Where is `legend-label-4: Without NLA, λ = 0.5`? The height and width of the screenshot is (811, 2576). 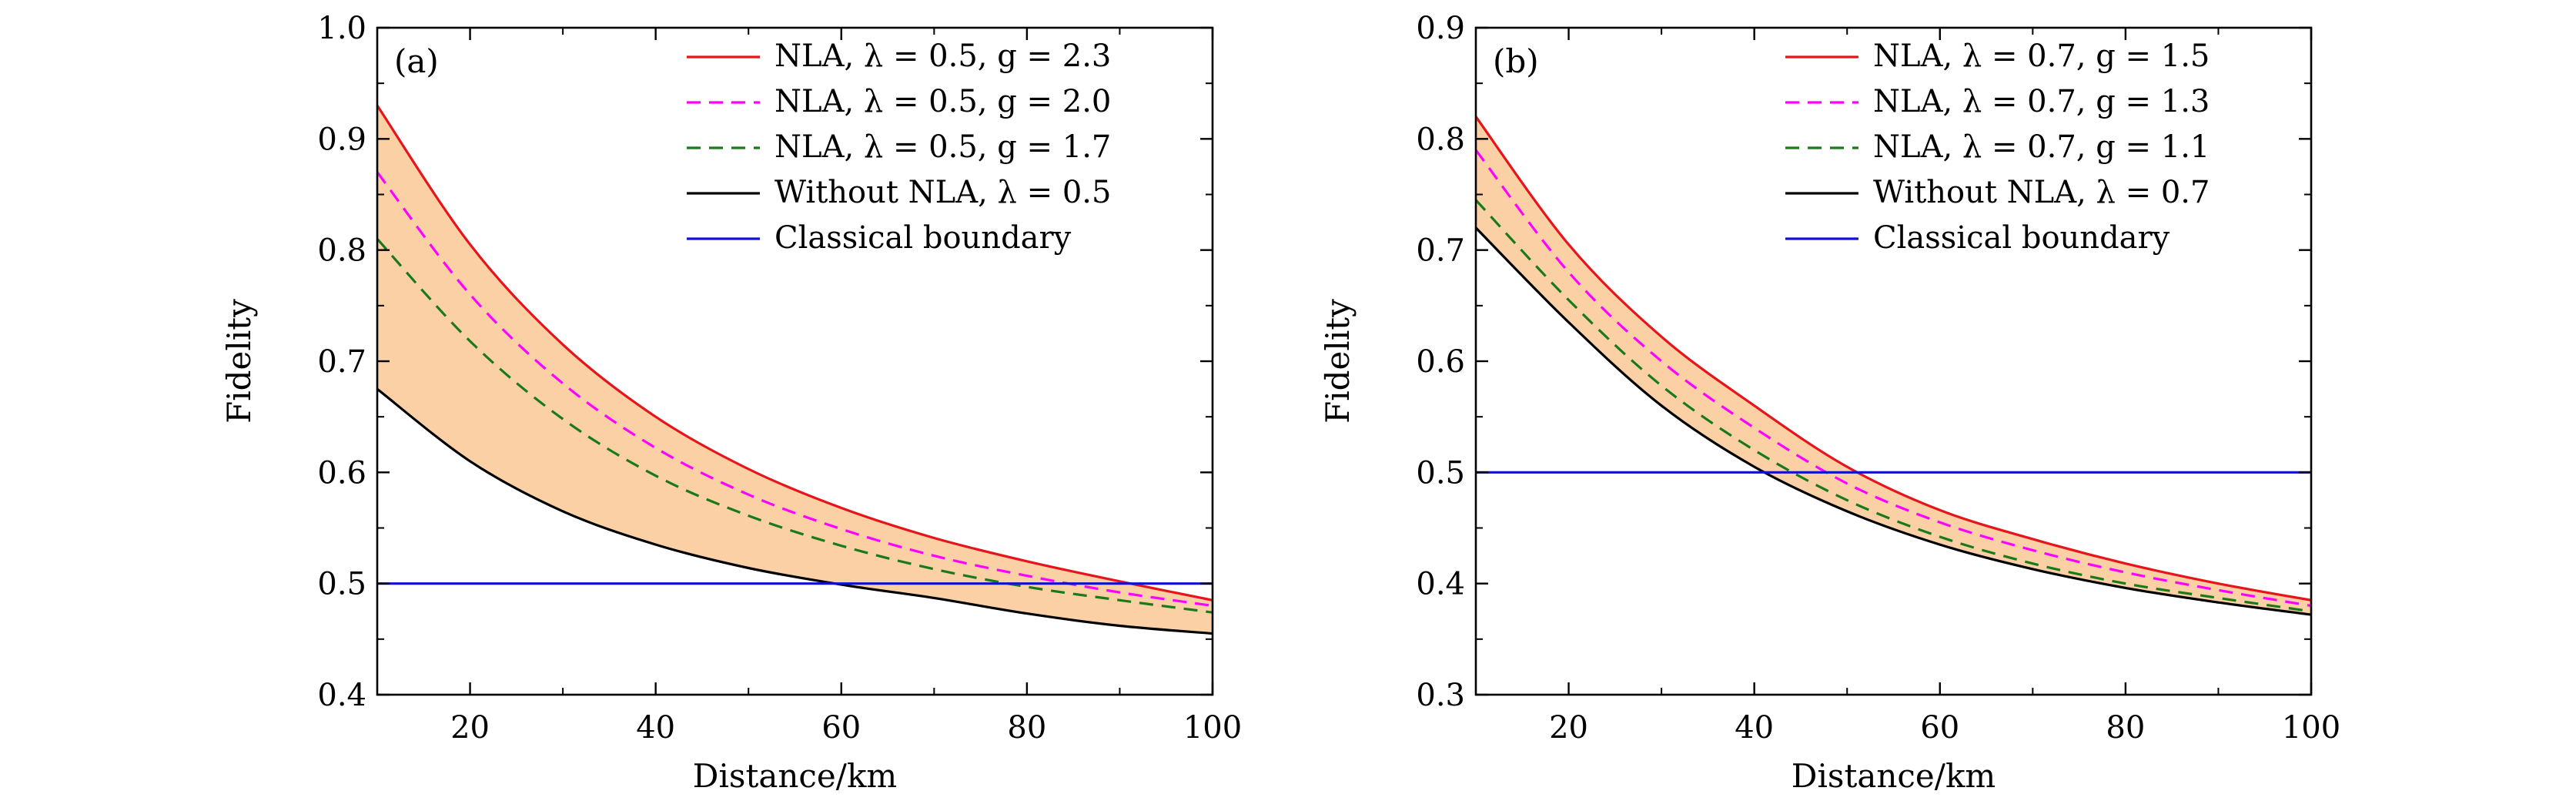
legend-label-4: Without NLA, λ = 0.5 is located at coordinates (943, 192).